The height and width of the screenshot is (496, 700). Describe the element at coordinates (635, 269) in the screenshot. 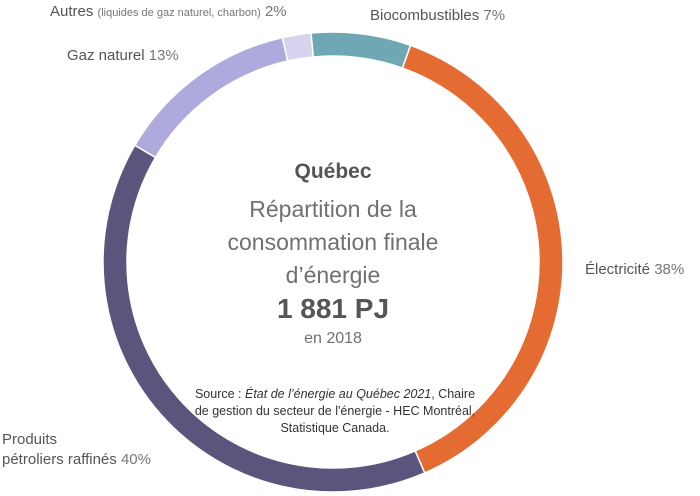

I see `label-electricite: Électricité 38%` at that location.